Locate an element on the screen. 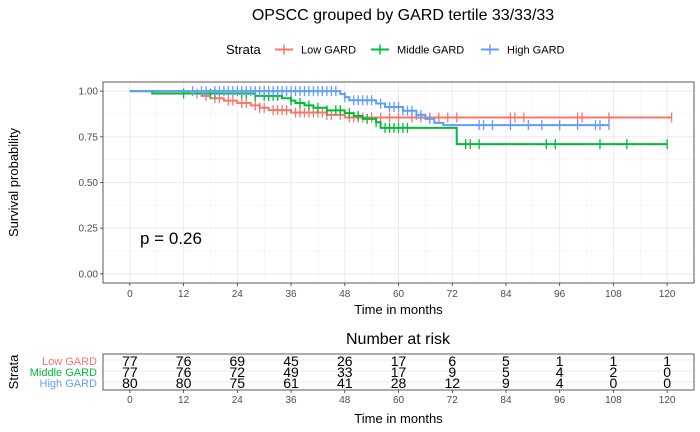  risk-count: 2 is located at coordinates (614, 372).